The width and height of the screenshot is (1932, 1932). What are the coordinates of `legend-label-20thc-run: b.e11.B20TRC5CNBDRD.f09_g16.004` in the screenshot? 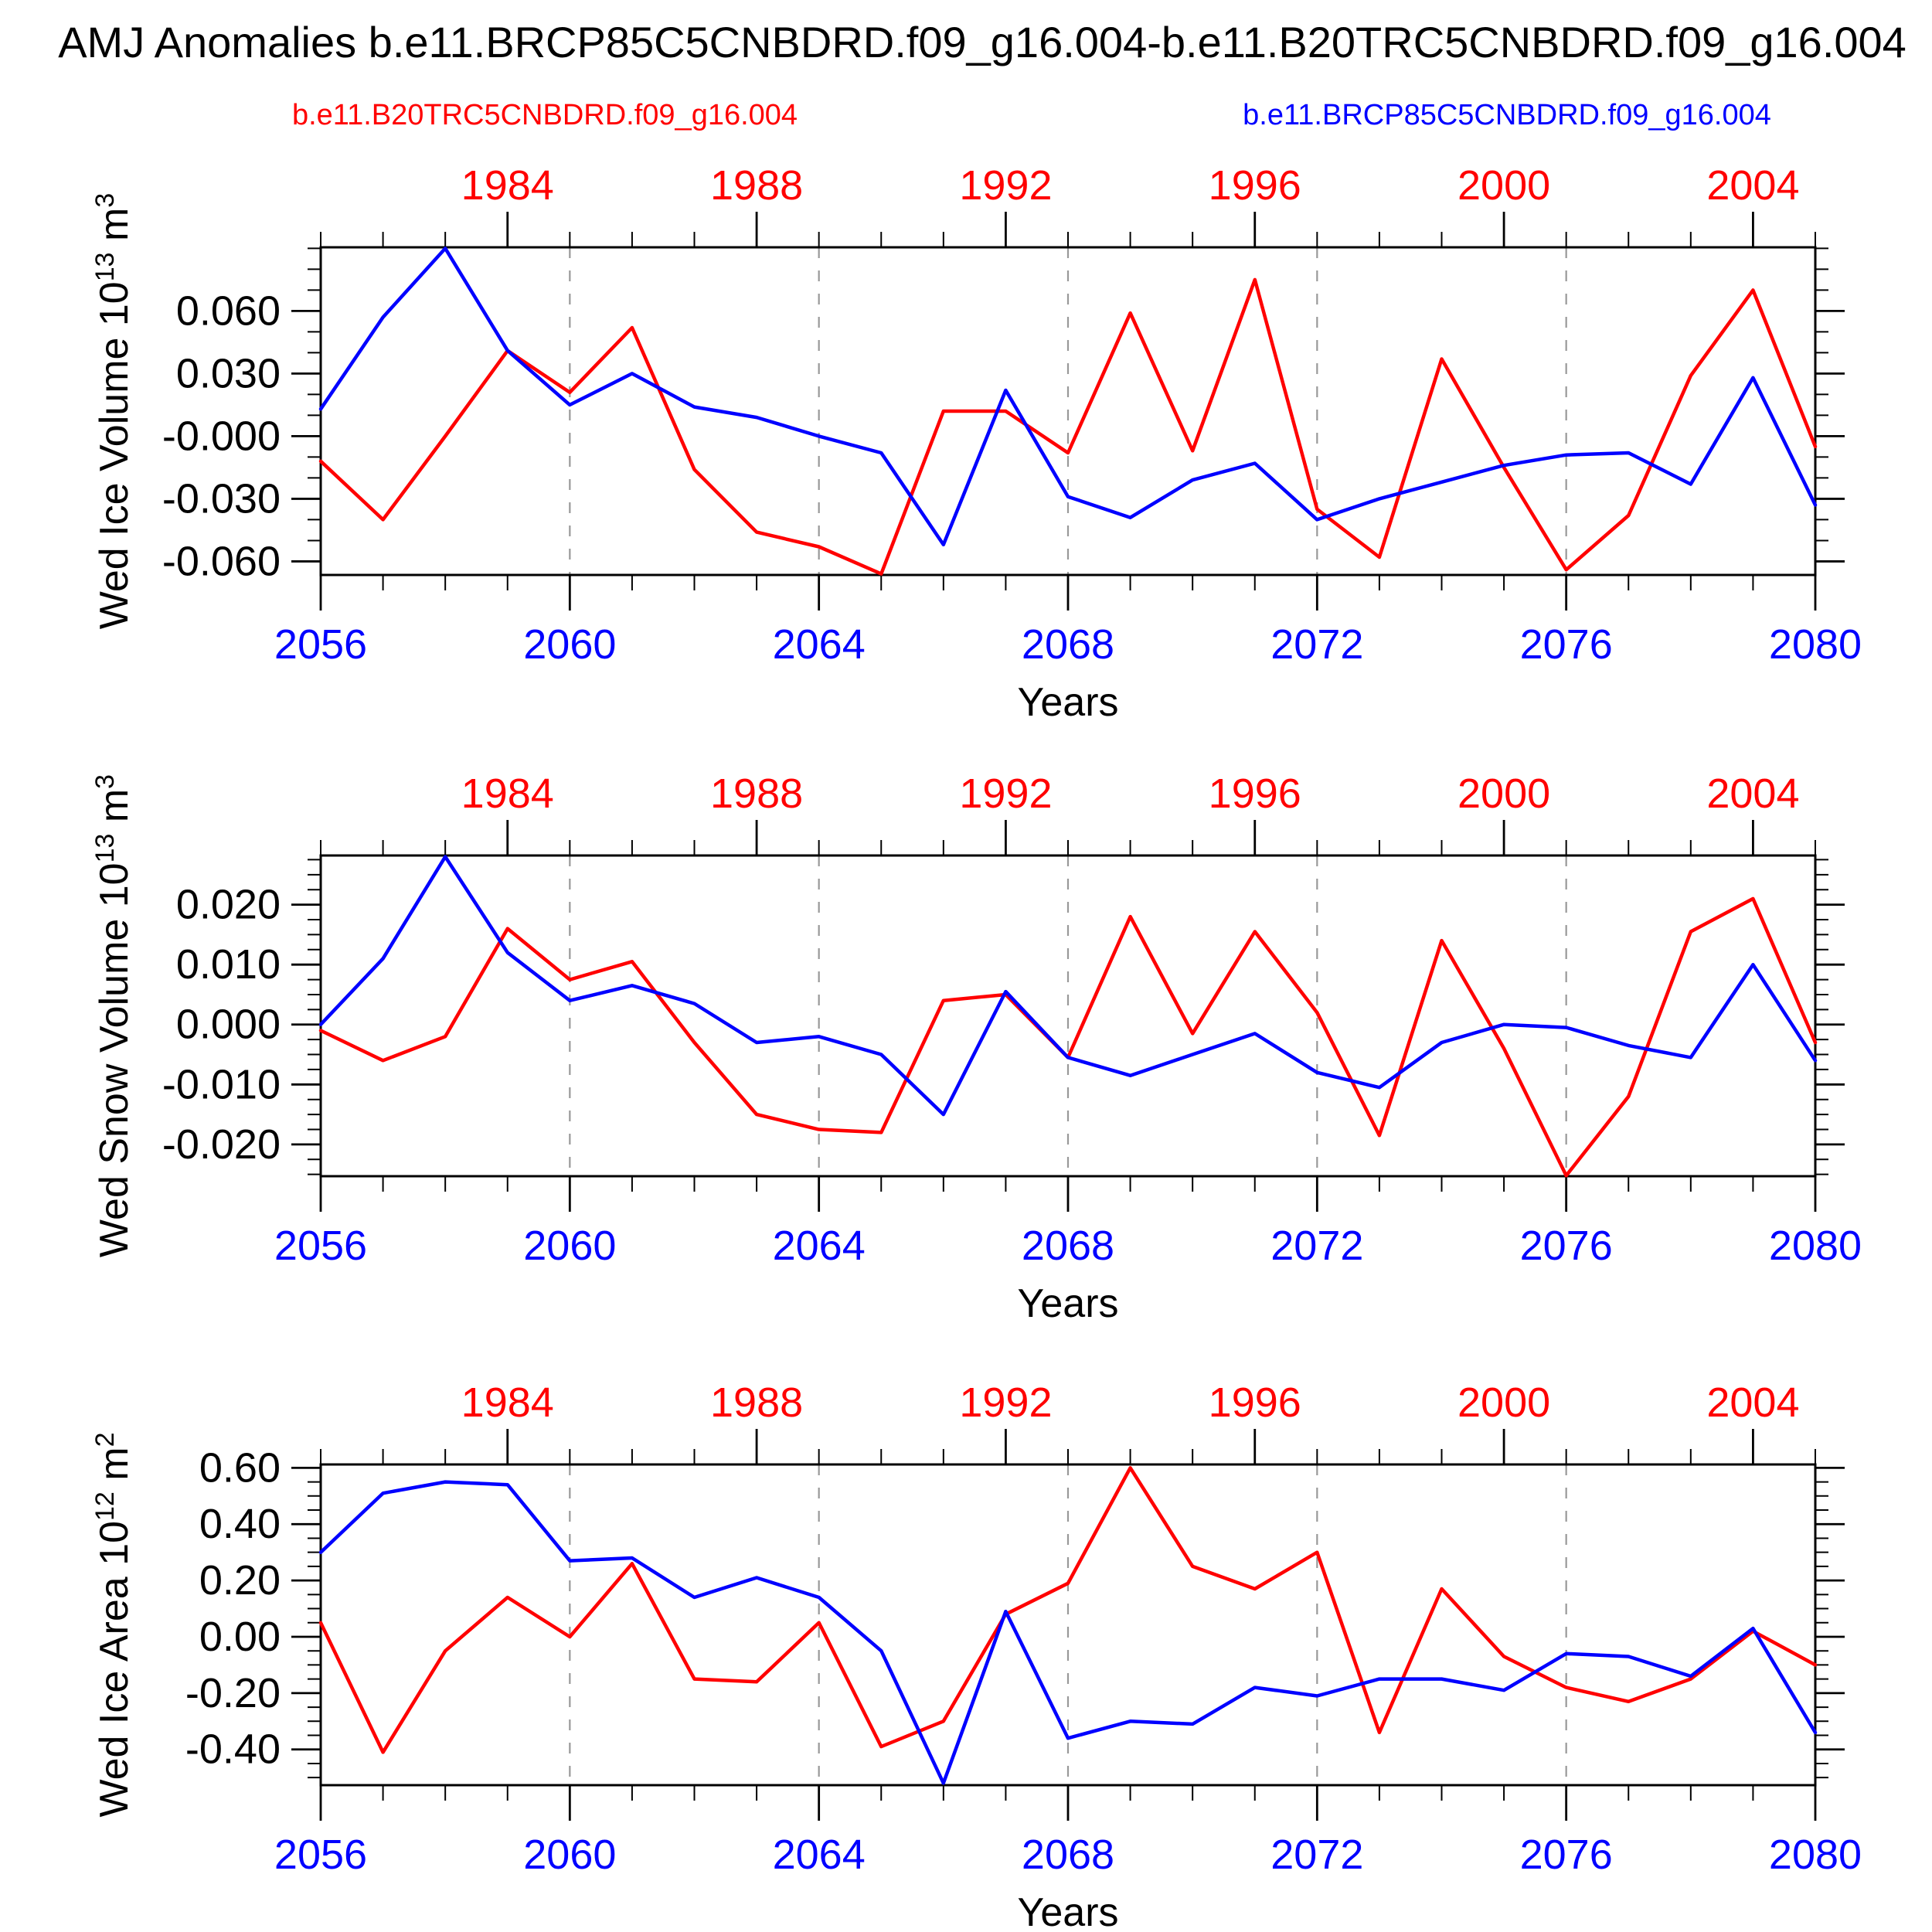 It's located at (545, 115).